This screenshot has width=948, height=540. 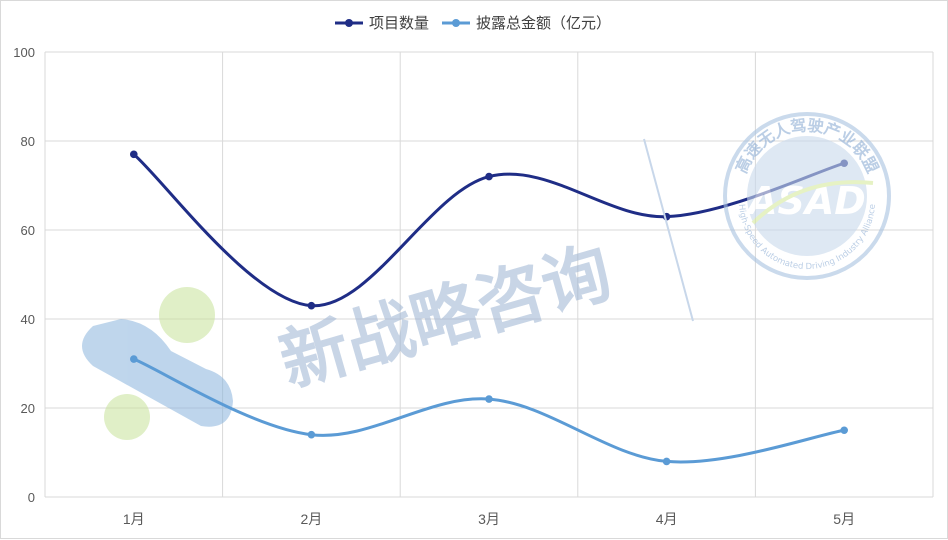 I want to click on seal-logo: ASAD, so click(x=805, y=201).